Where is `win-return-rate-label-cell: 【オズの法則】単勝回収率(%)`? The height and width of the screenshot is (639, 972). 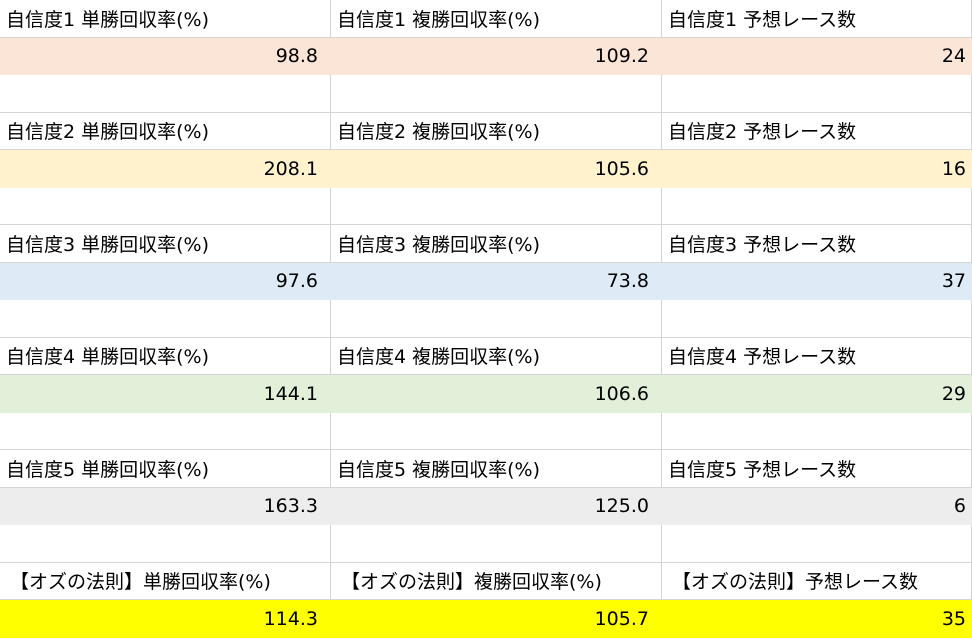
win-return-rate-label-cell: 【オズの法則】単勝回収率(%) is located at coordinates (165, 580).